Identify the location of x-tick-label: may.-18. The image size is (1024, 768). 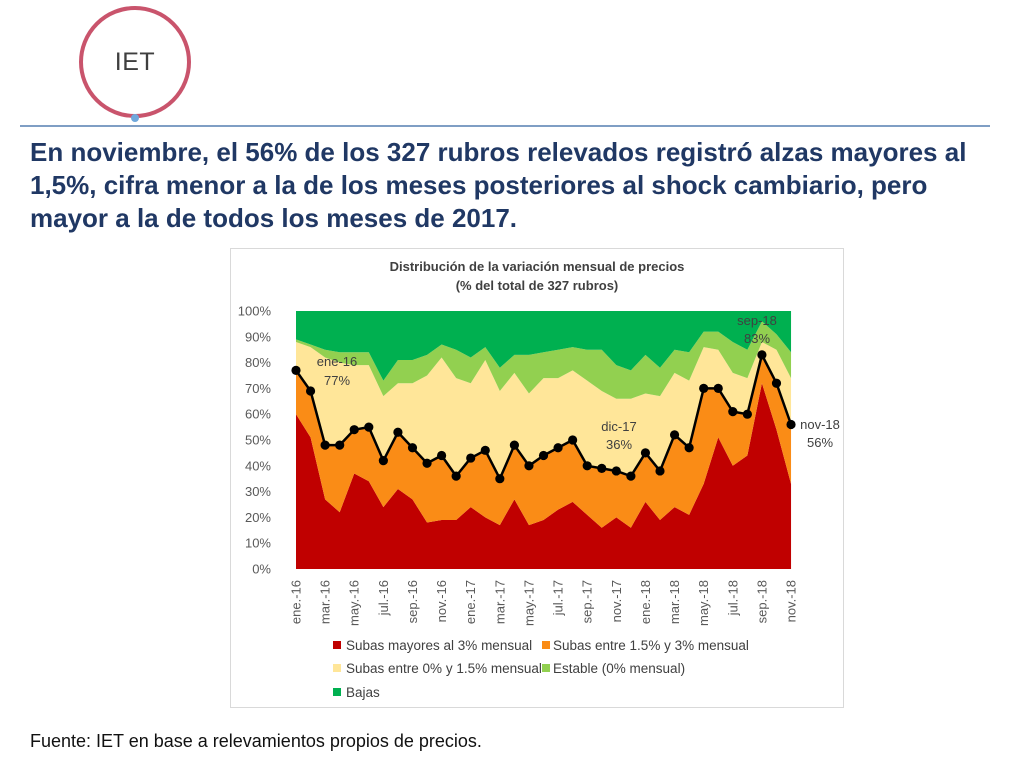
(703, 603).